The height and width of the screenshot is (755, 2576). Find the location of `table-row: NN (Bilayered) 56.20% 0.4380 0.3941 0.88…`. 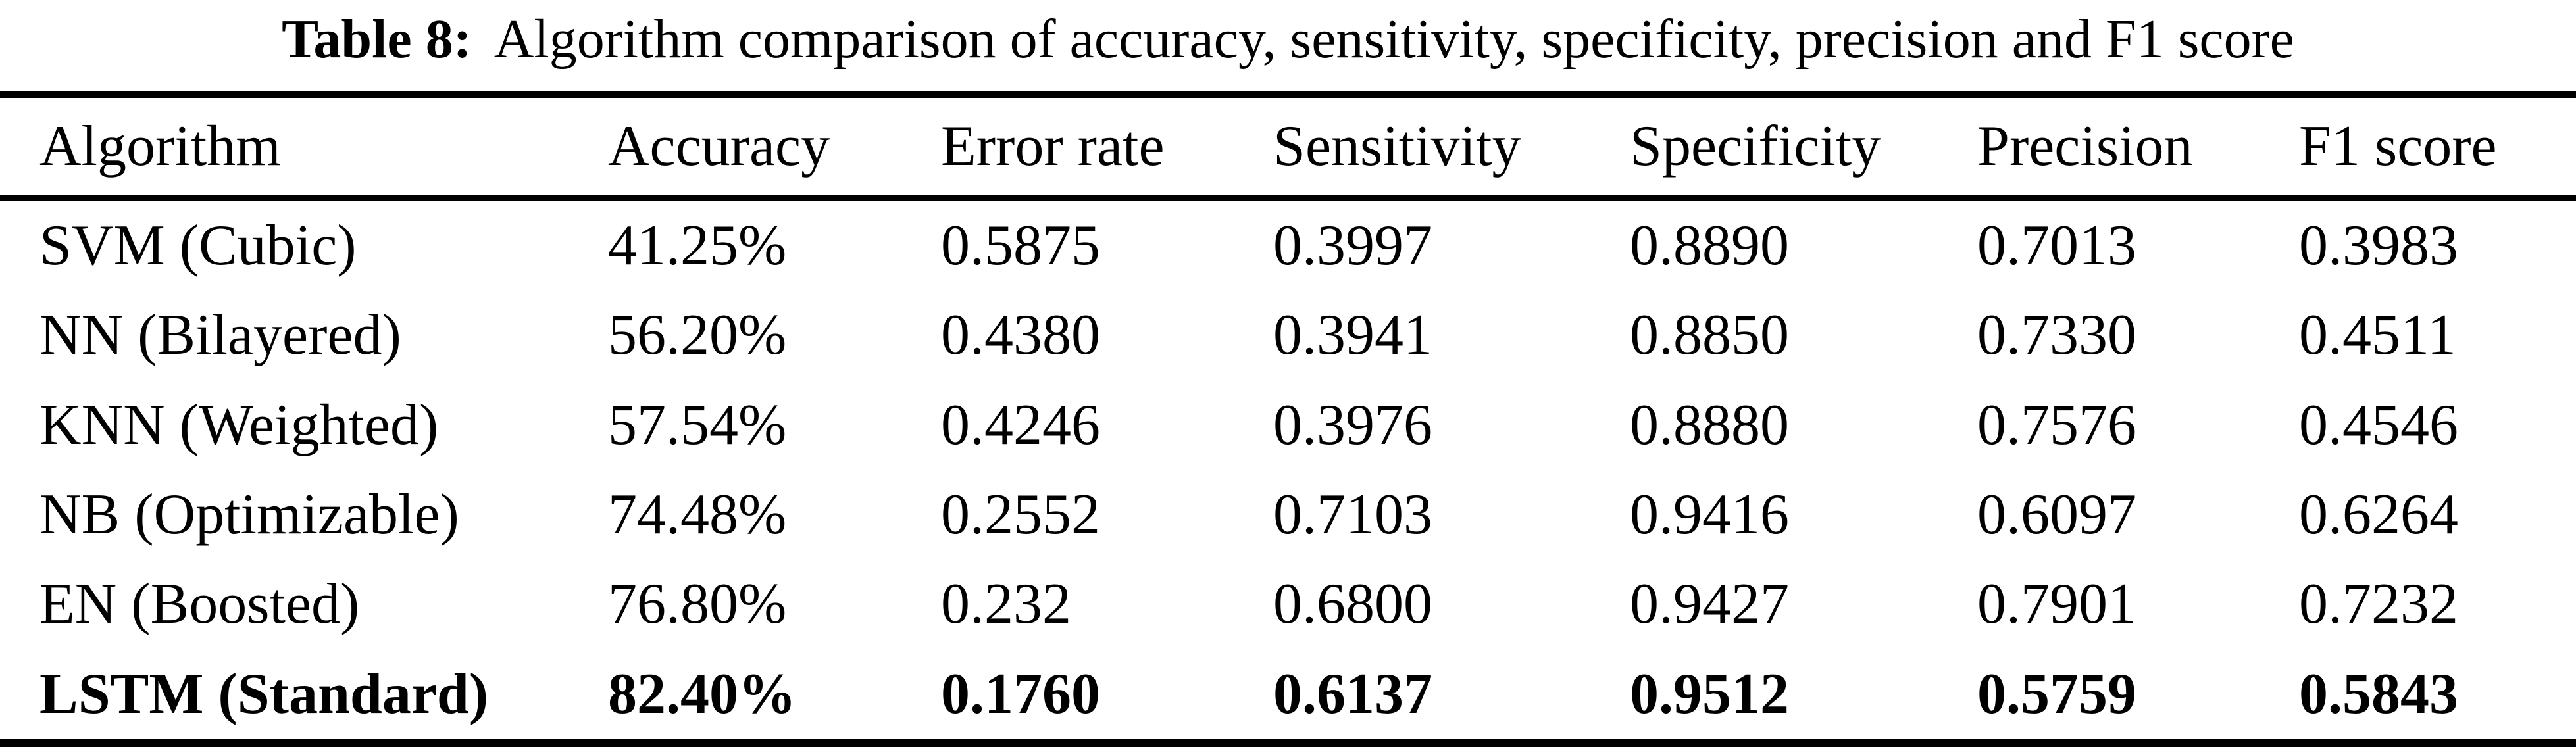

table-row: NN (Bilayered) 56.20% 0.4380 0.3941 0.88… is located at coordinates (1288, 335).